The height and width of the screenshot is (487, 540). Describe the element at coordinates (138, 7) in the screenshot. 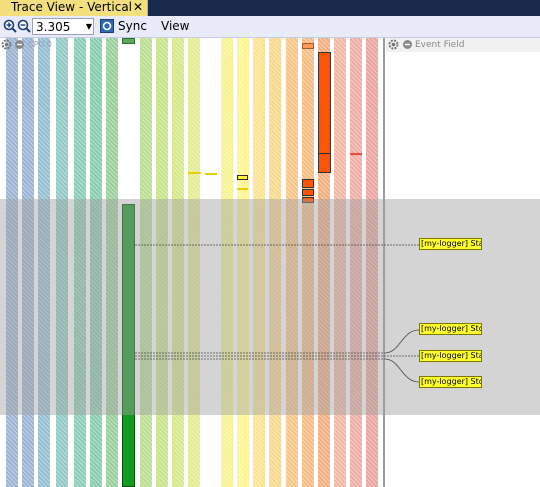

I see `close-icon: ✕` at that location.